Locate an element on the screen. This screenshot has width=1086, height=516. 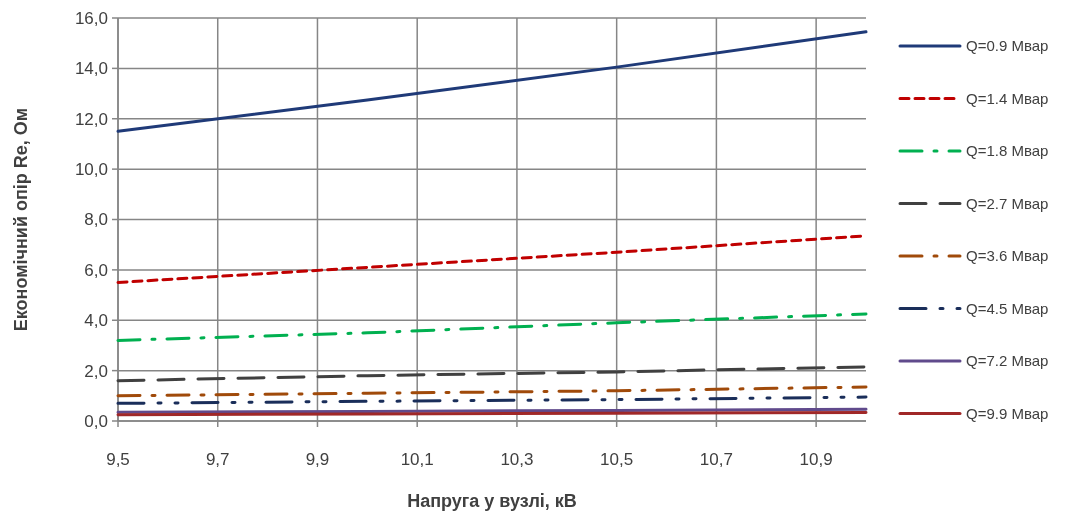
legend-label: Q=9.9 Мвар is located at coordinates (1007, 413).